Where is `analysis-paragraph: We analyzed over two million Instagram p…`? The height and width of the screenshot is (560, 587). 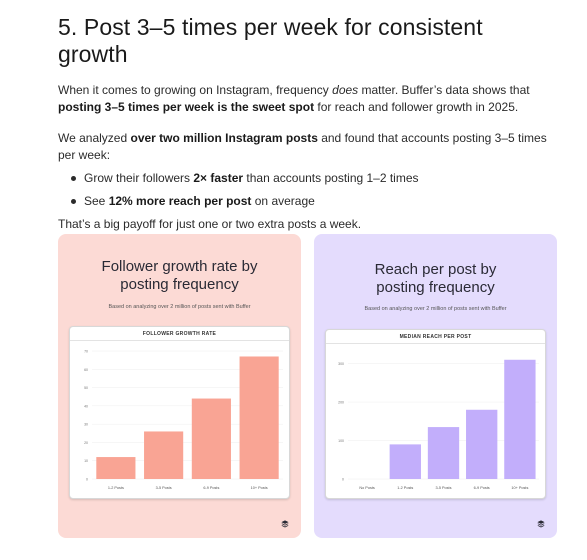 analysis-paragraph: We analyzed over two million Instagram p… is located at coordinates (308, 147).